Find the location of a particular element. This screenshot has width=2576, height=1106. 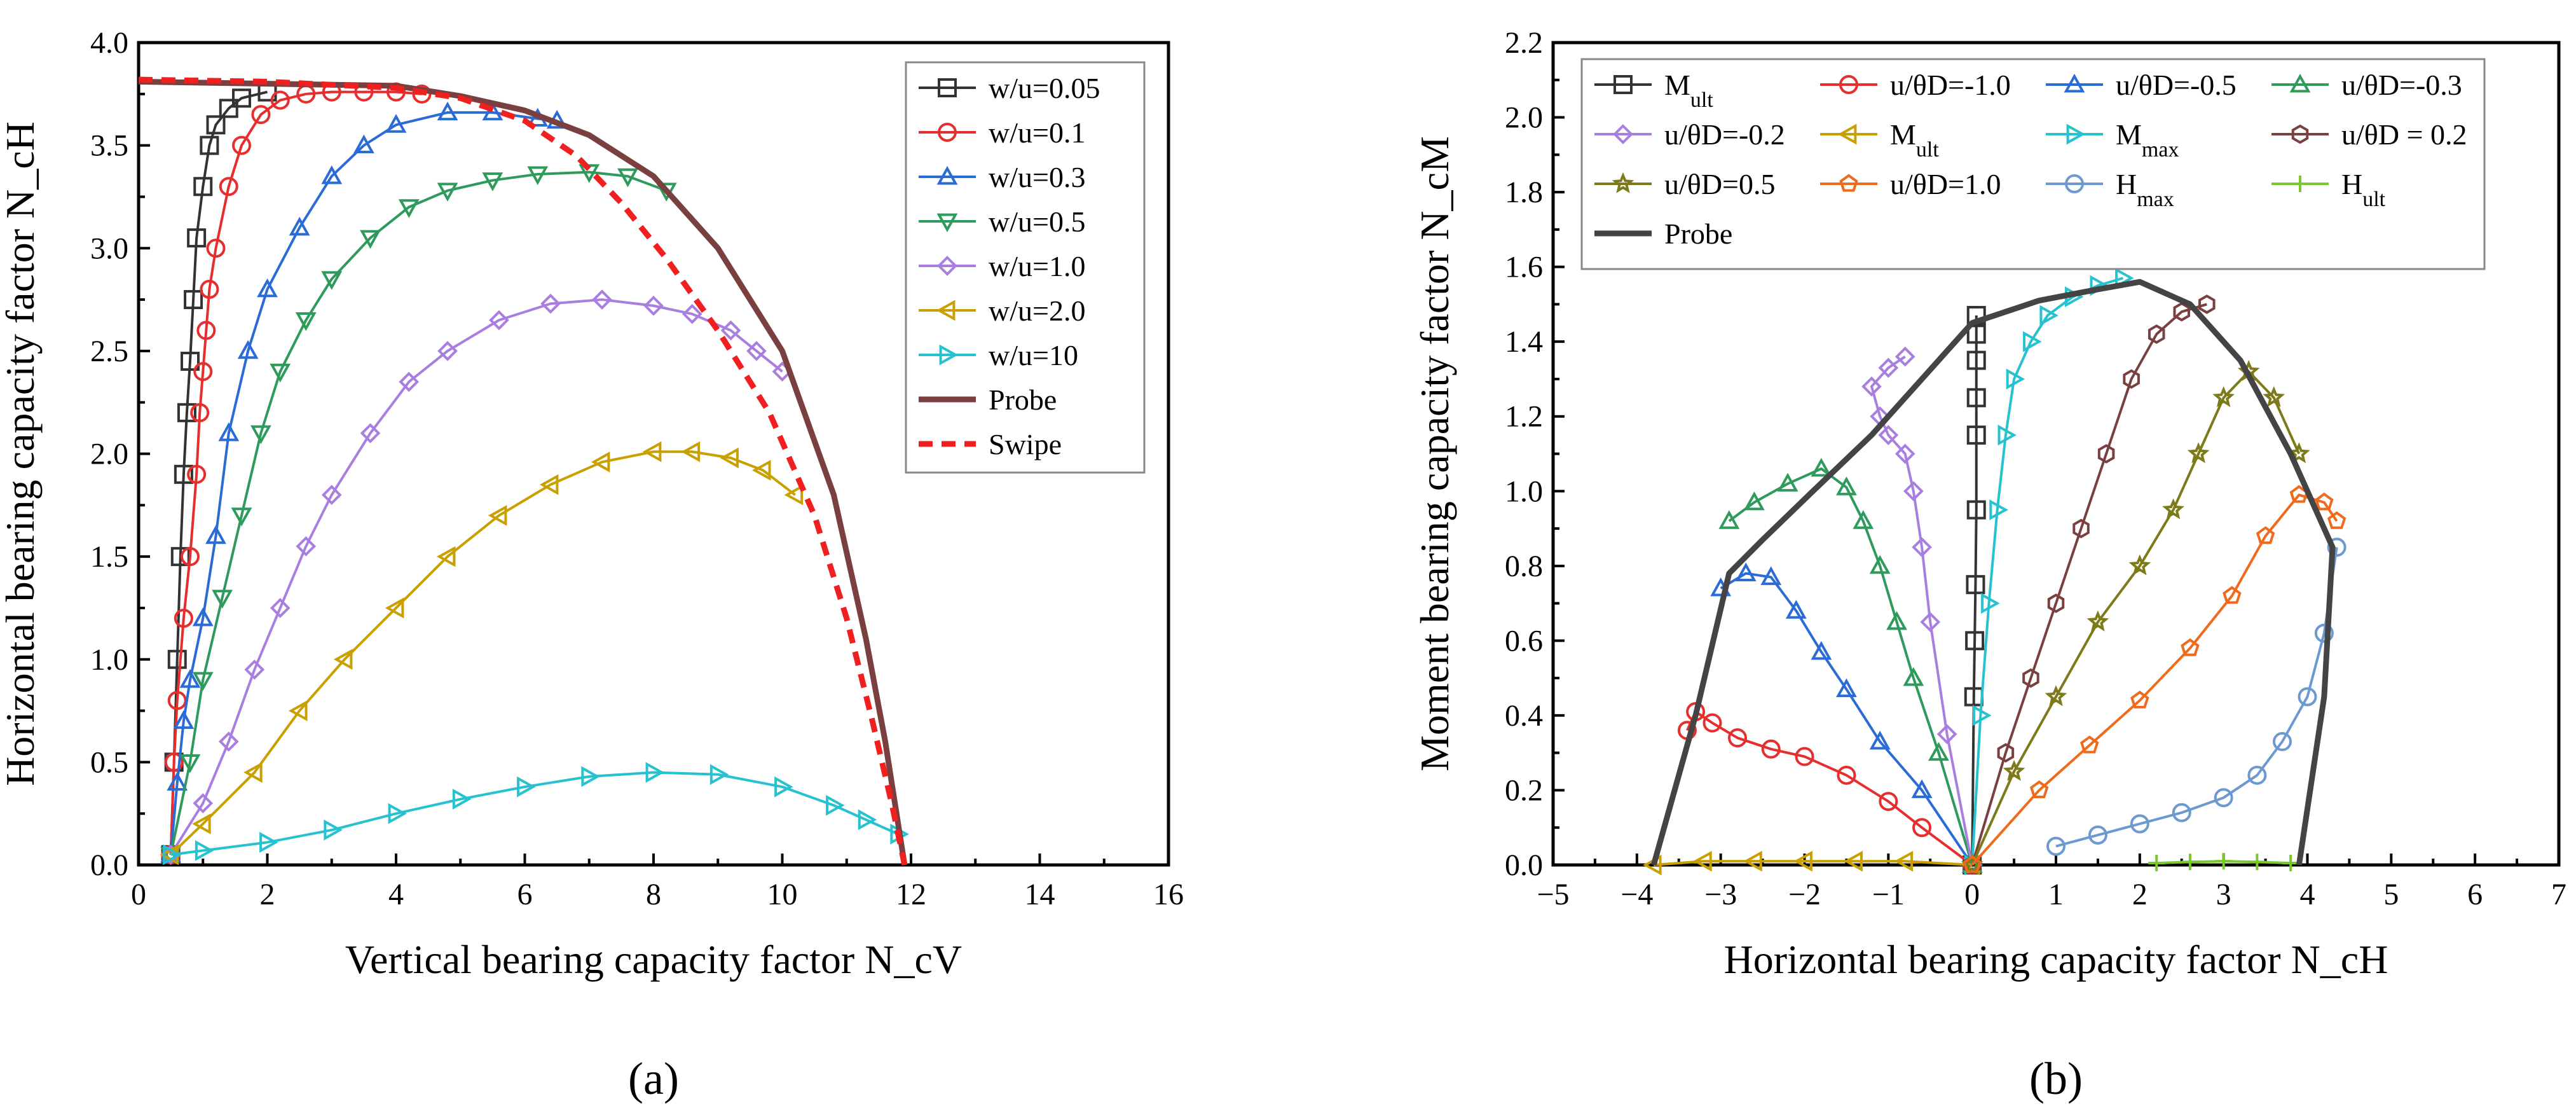

legend-label: w/u=10 is located at coordinates (1033, 355).